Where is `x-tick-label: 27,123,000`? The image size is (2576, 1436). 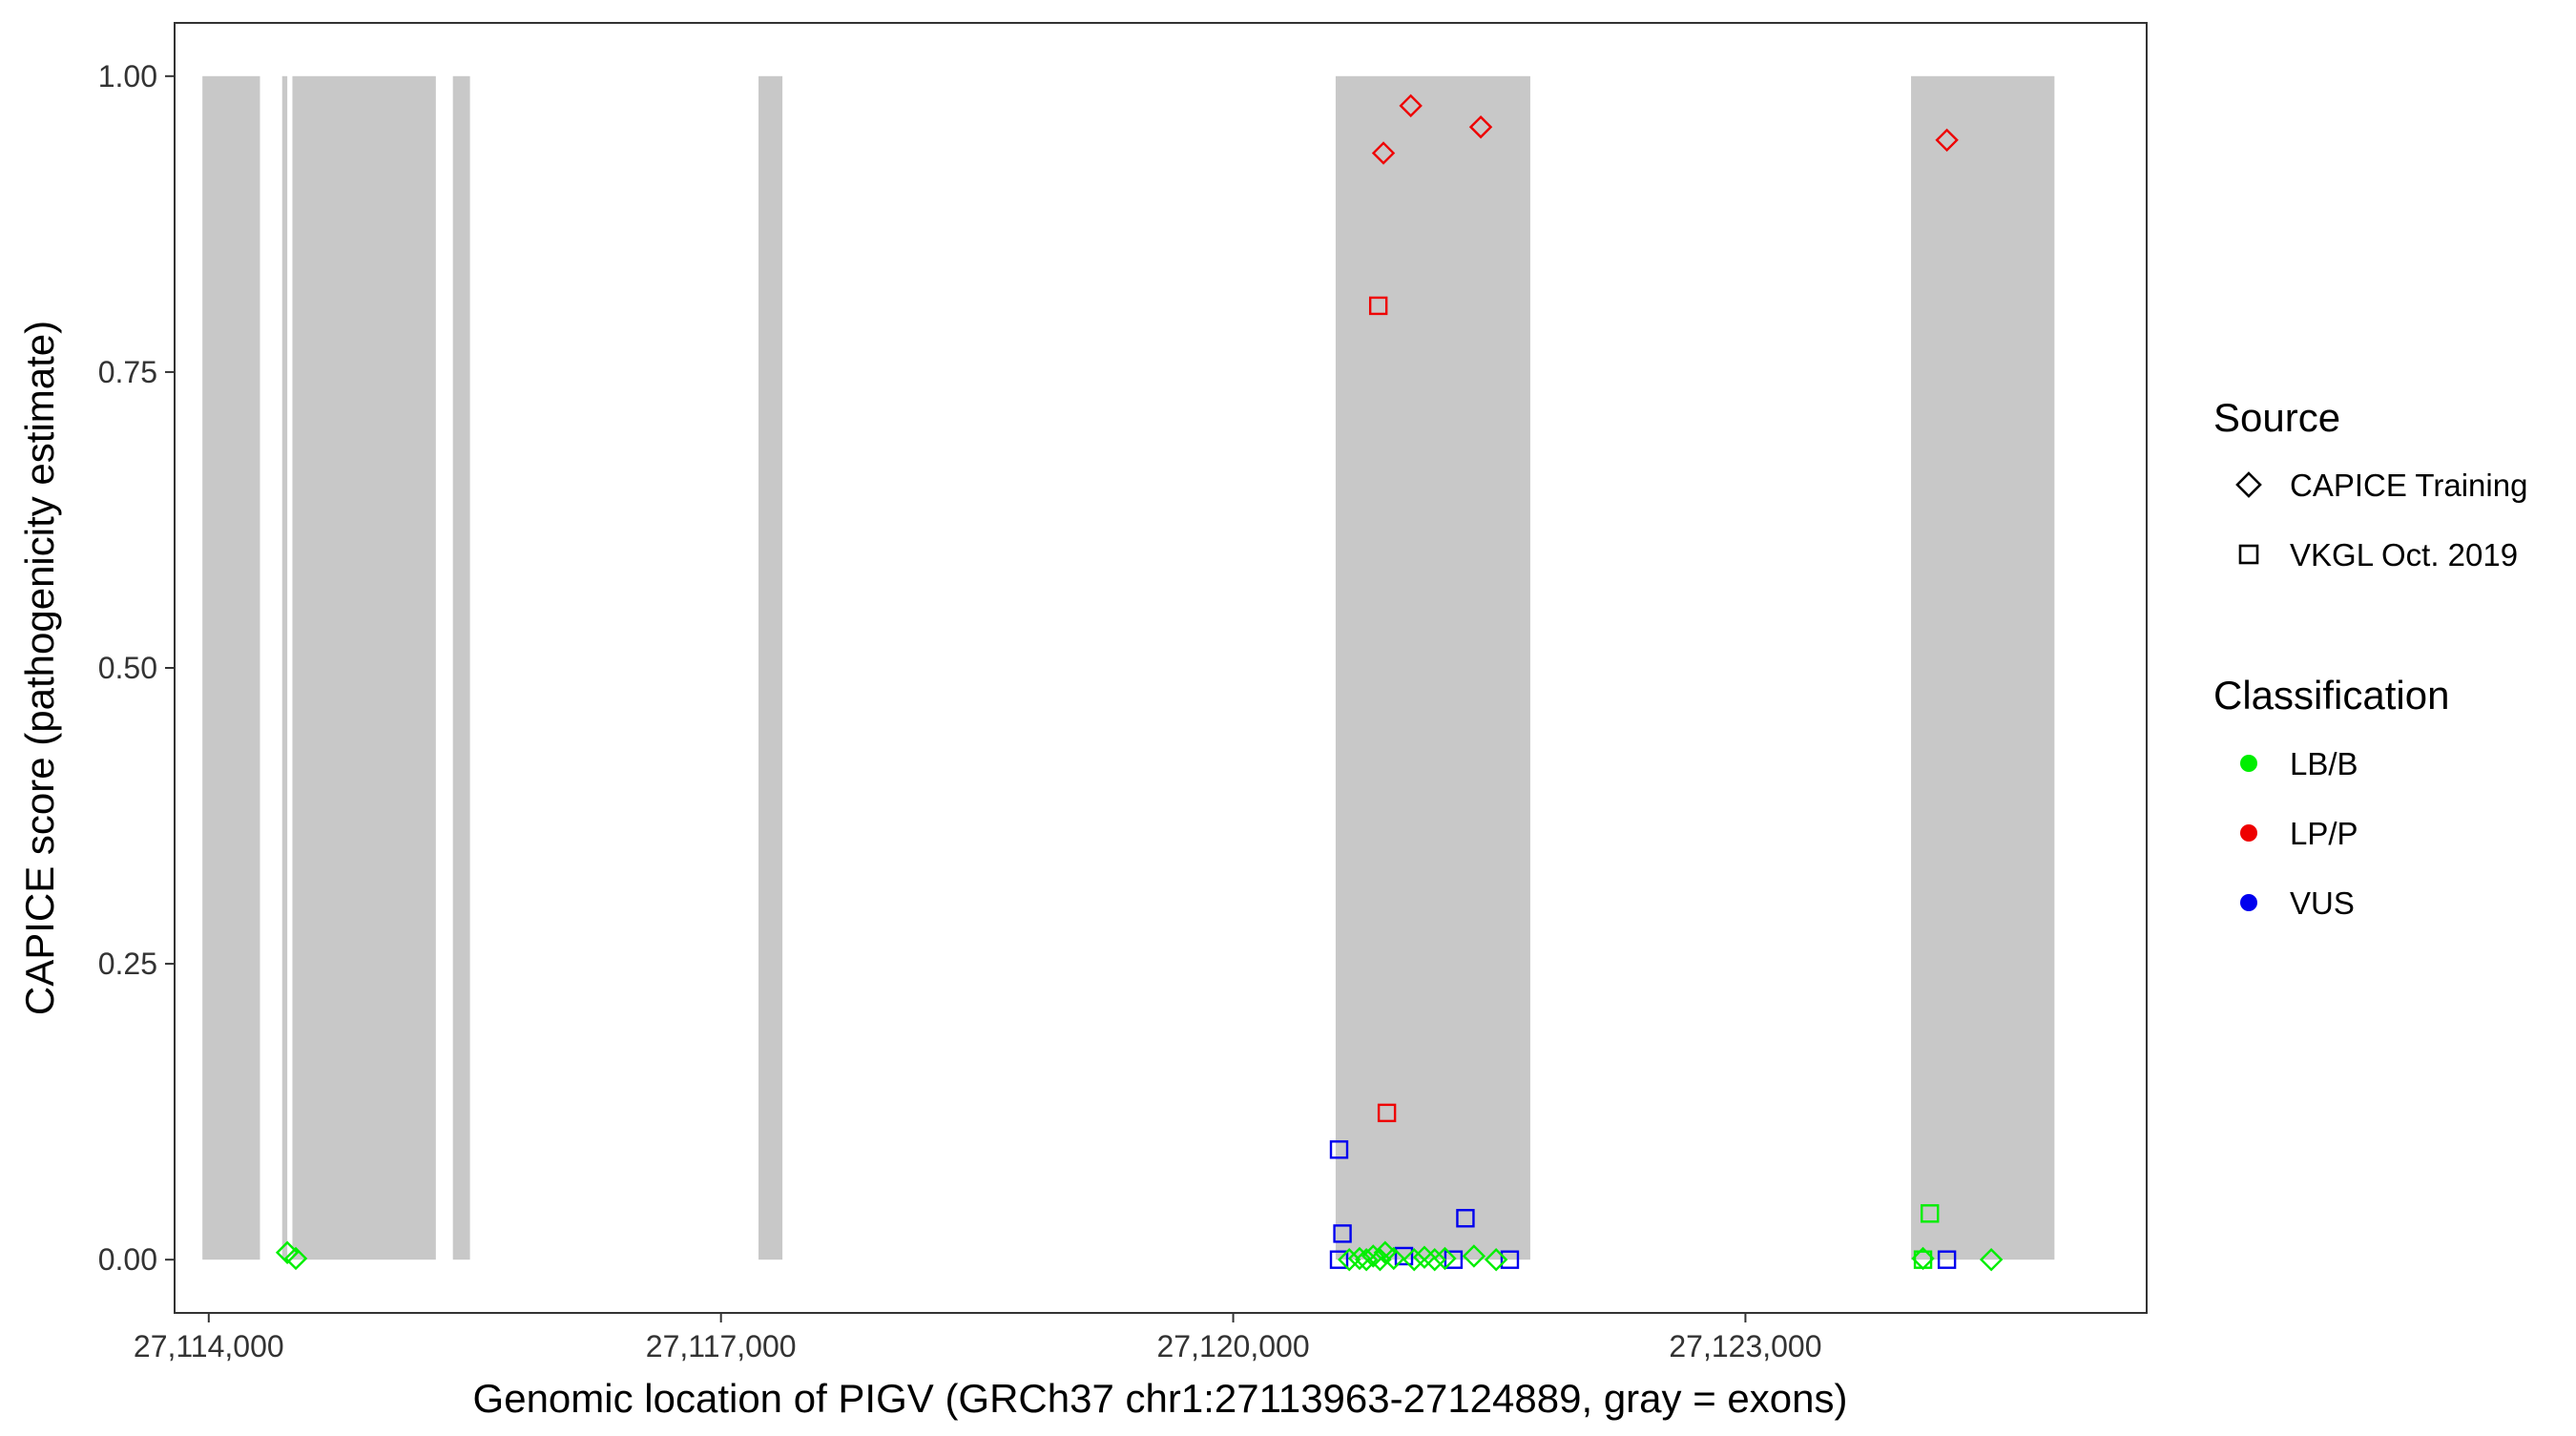 x-tick-label: 27,123,000 is located at coordinates (1745, 1346).